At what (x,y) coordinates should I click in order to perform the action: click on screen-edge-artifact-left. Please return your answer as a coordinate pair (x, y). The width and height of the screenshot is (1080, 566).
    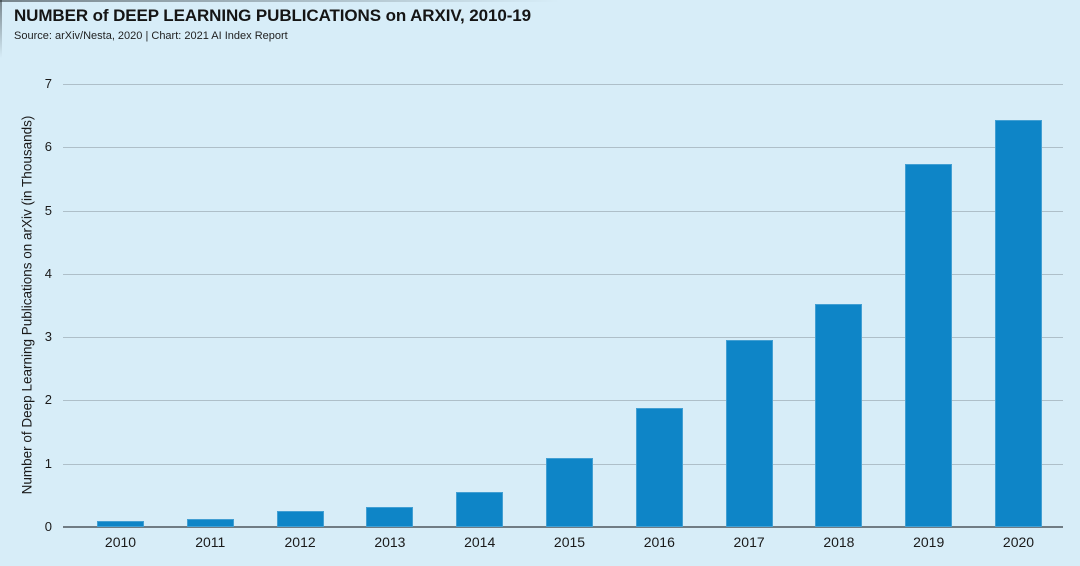
    Looking at the image, I should click on (1, 29).